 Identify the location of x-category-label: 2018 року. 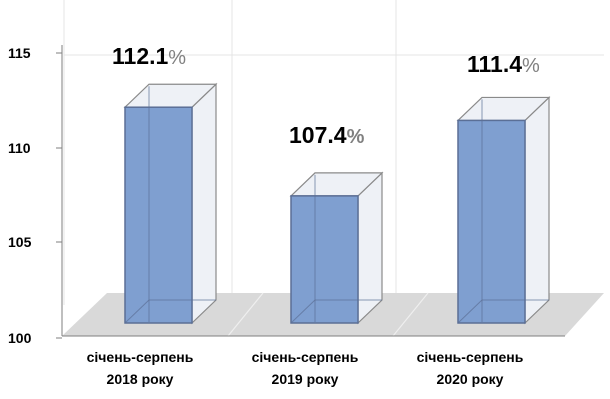
(140, 379).